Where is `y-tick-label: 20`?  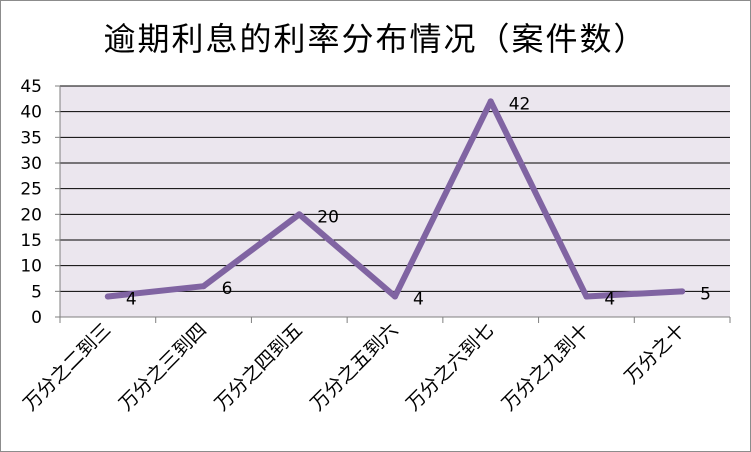
y-tick-label: 20 is located at coordinates (31, 215).